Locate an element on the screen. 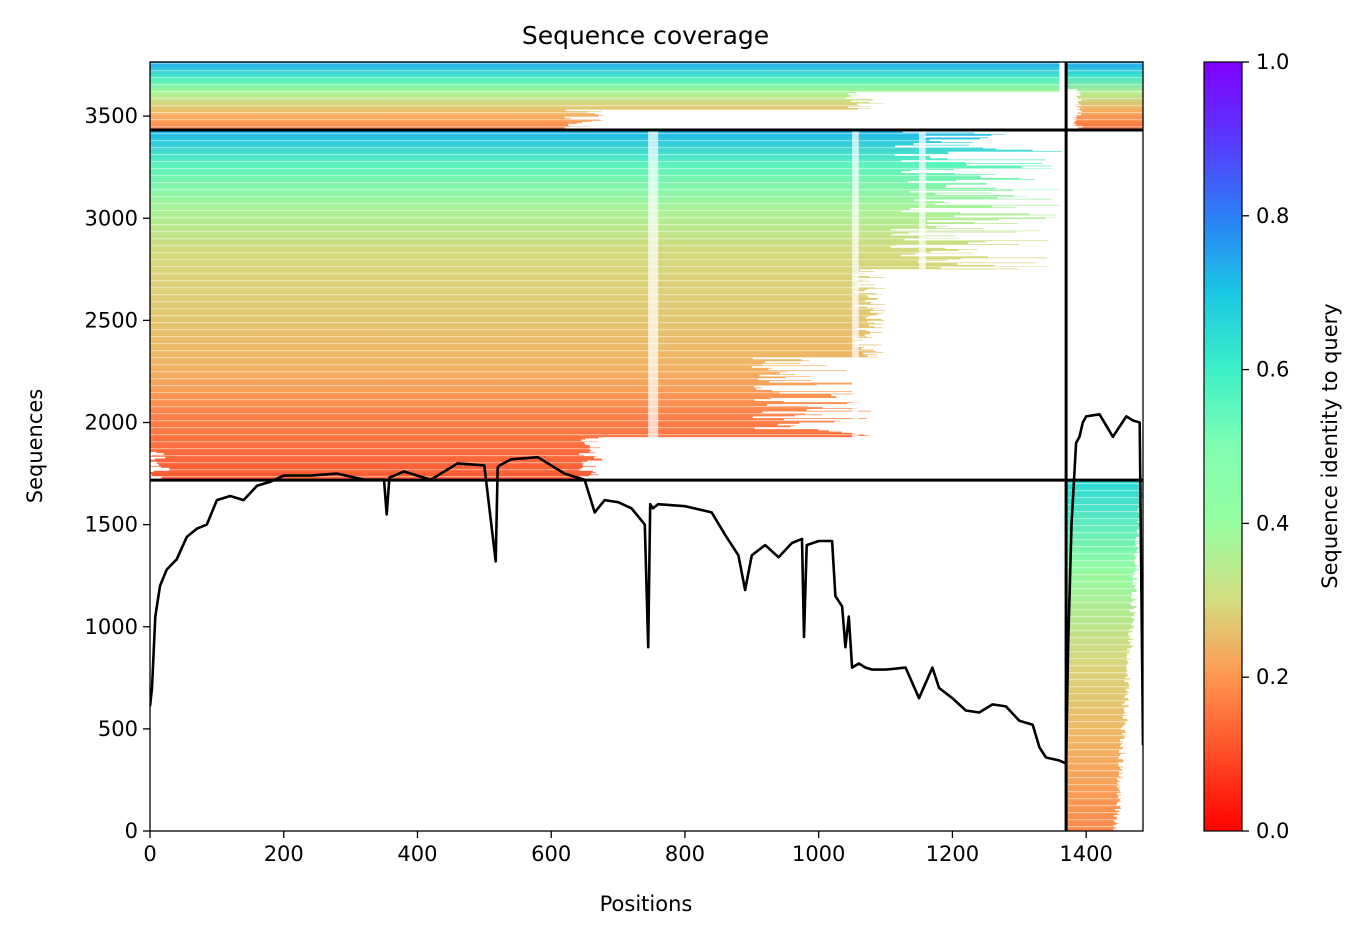  uncovered-column is located at coordinates (922, 305).